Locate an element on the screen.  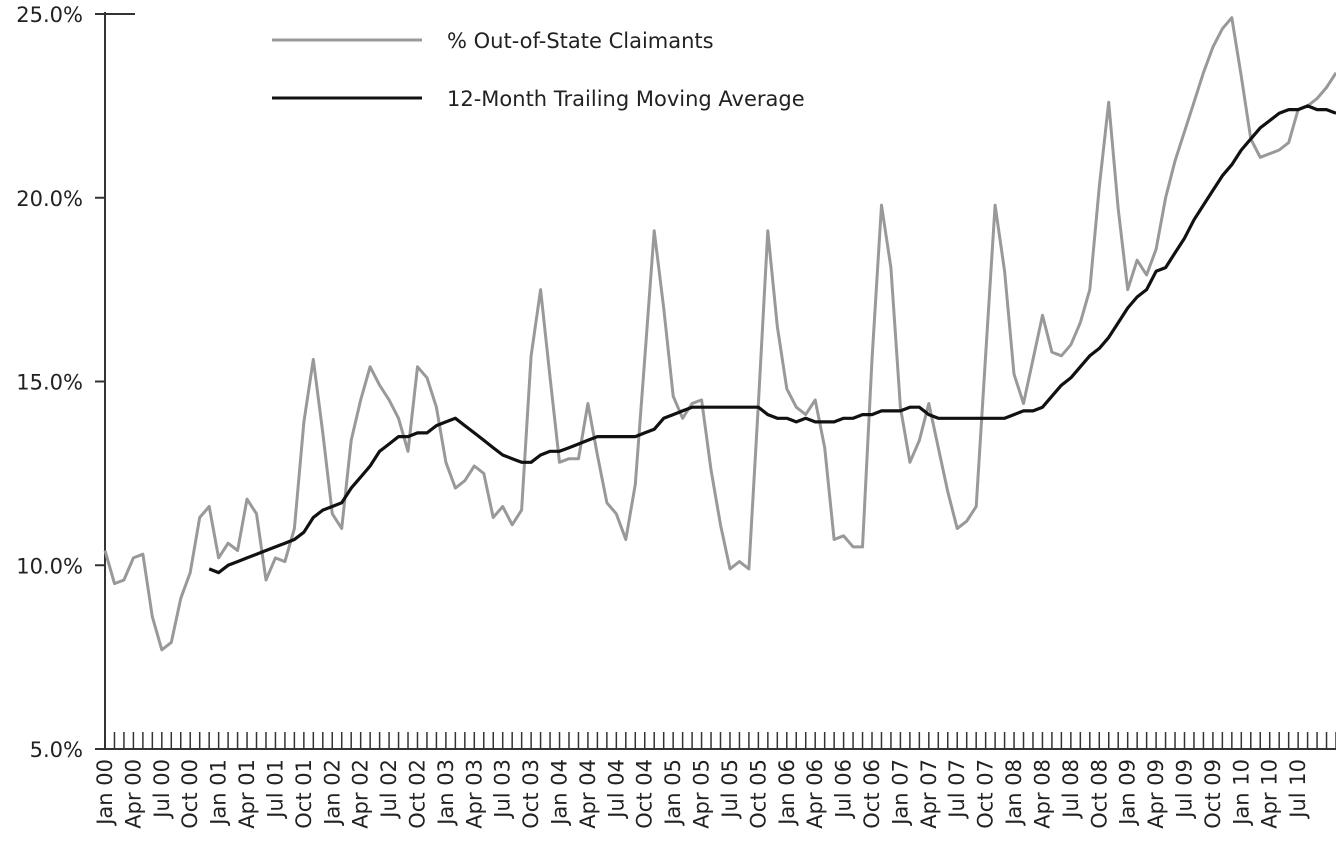
x-tick-label: Apr 00 is located at coordinates (133, 794).